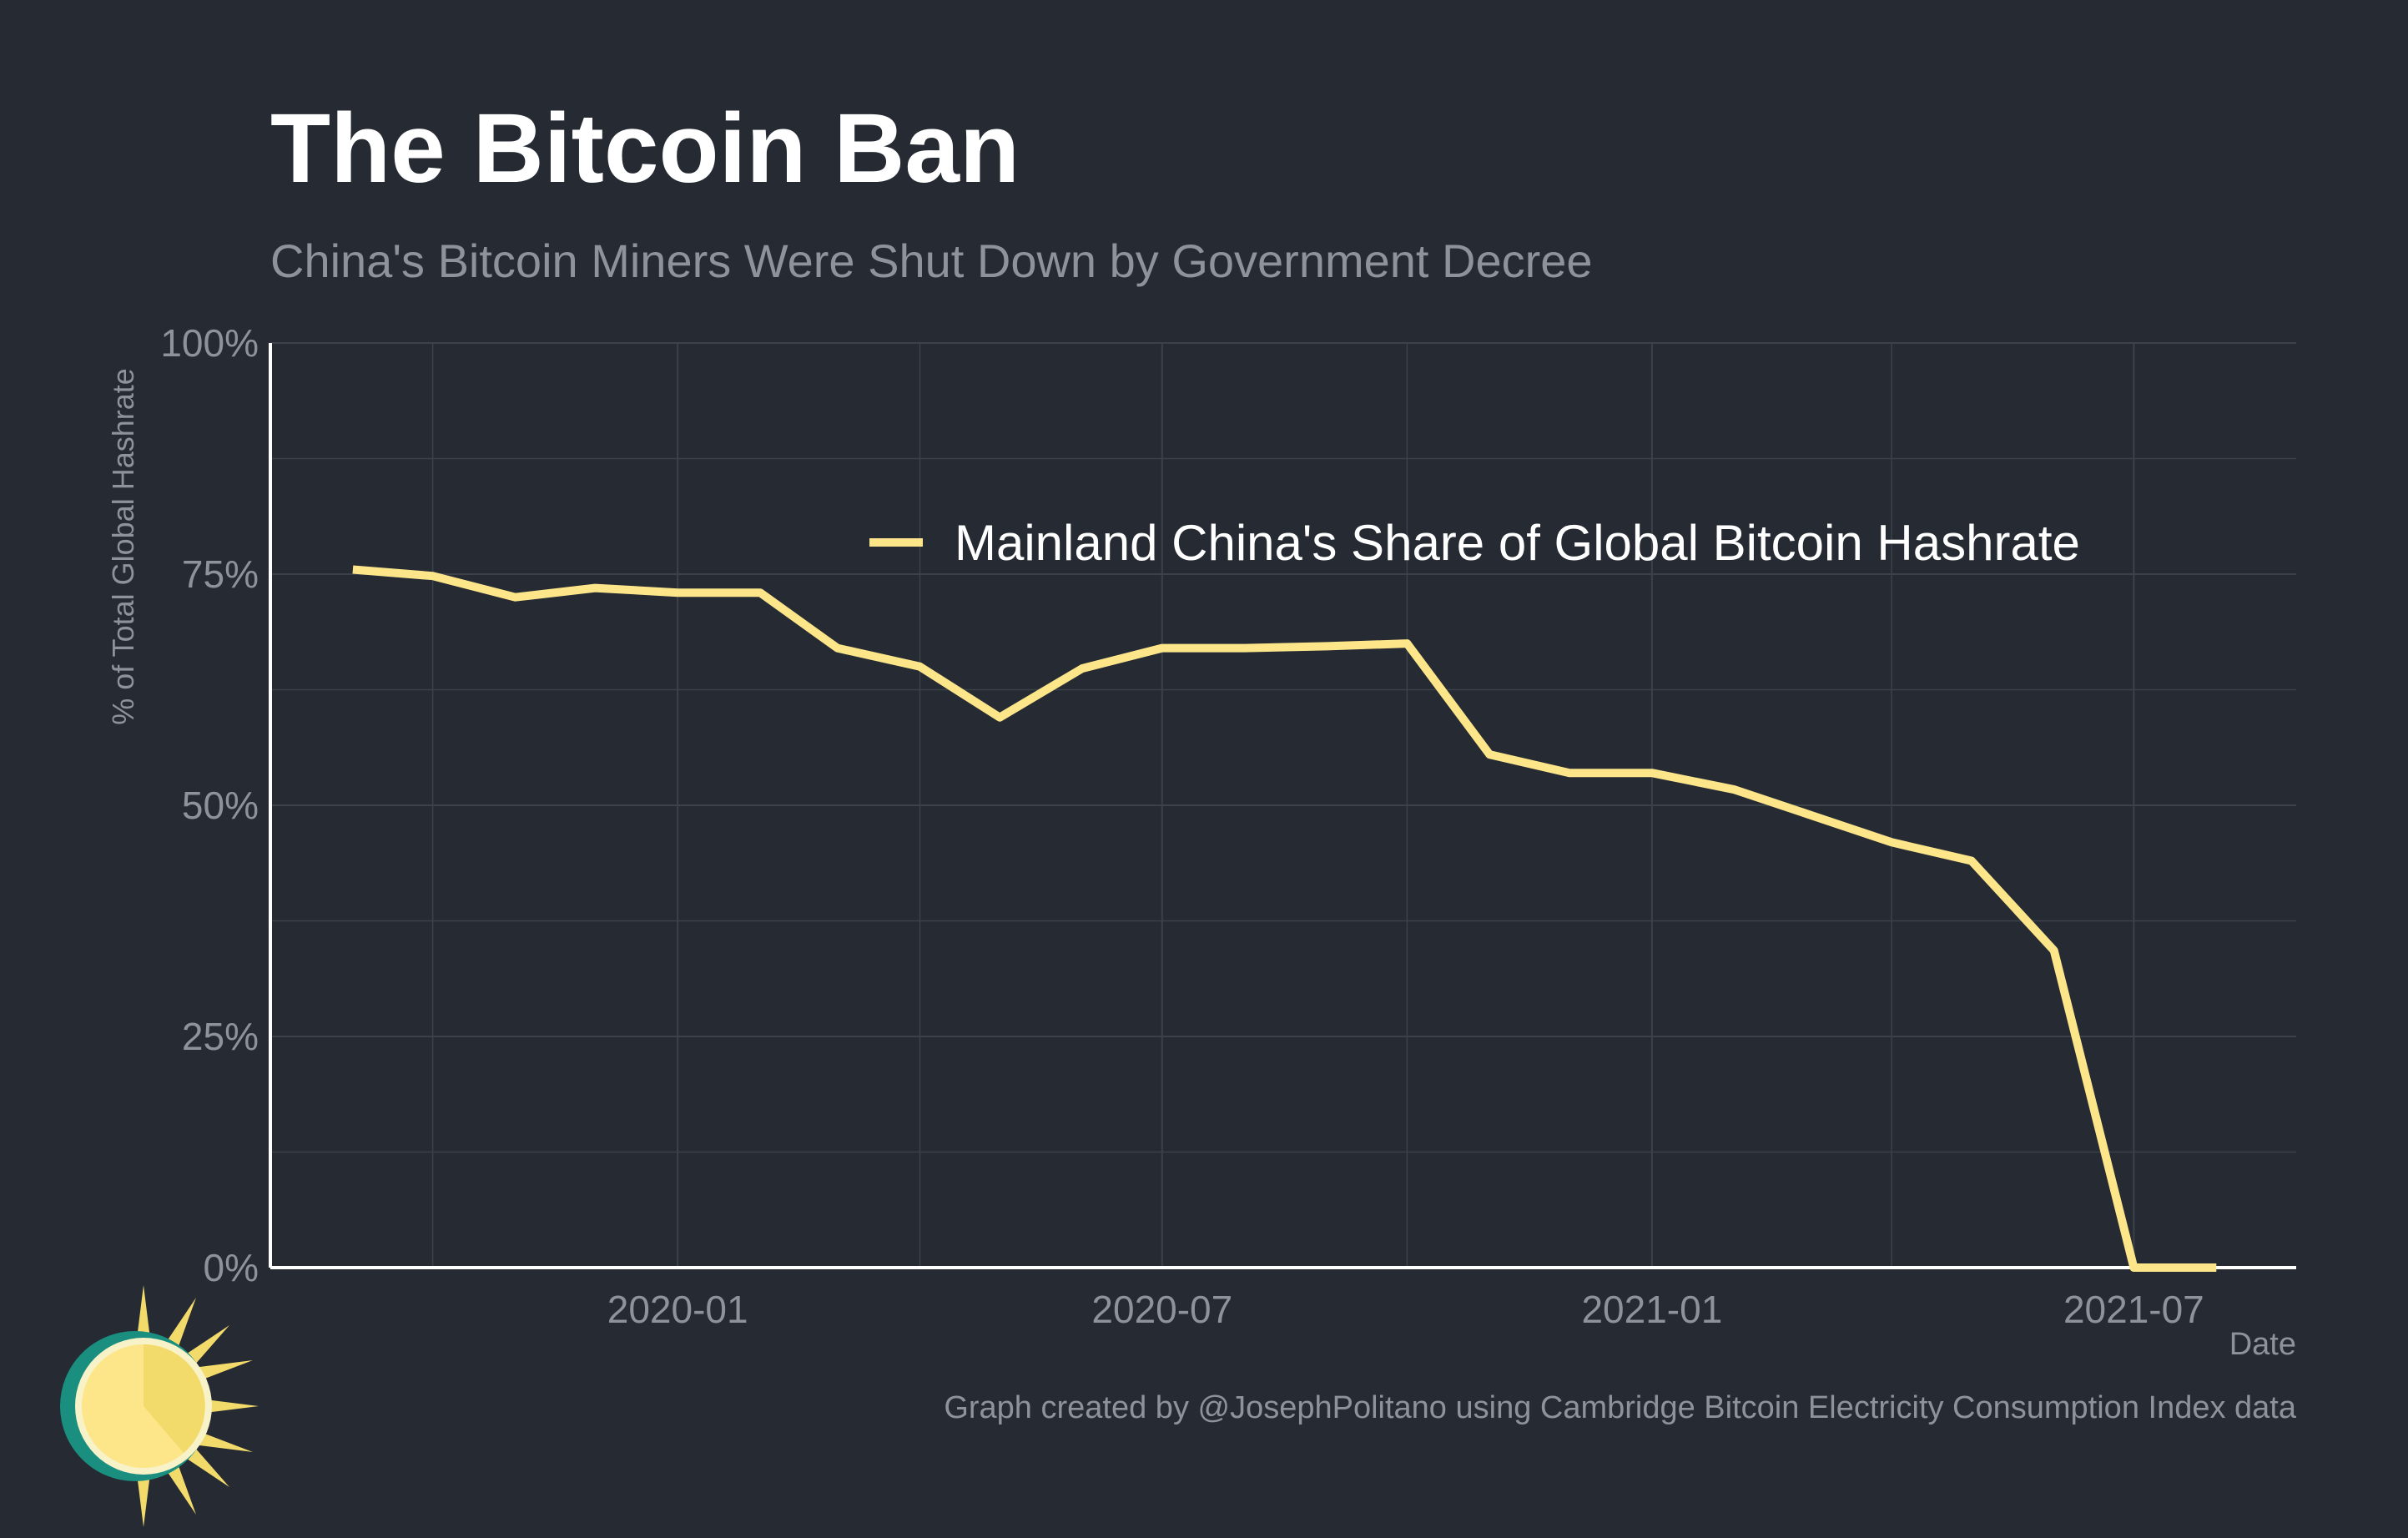  I want to click on x-axis-label: Date, so click(2262, 1344).